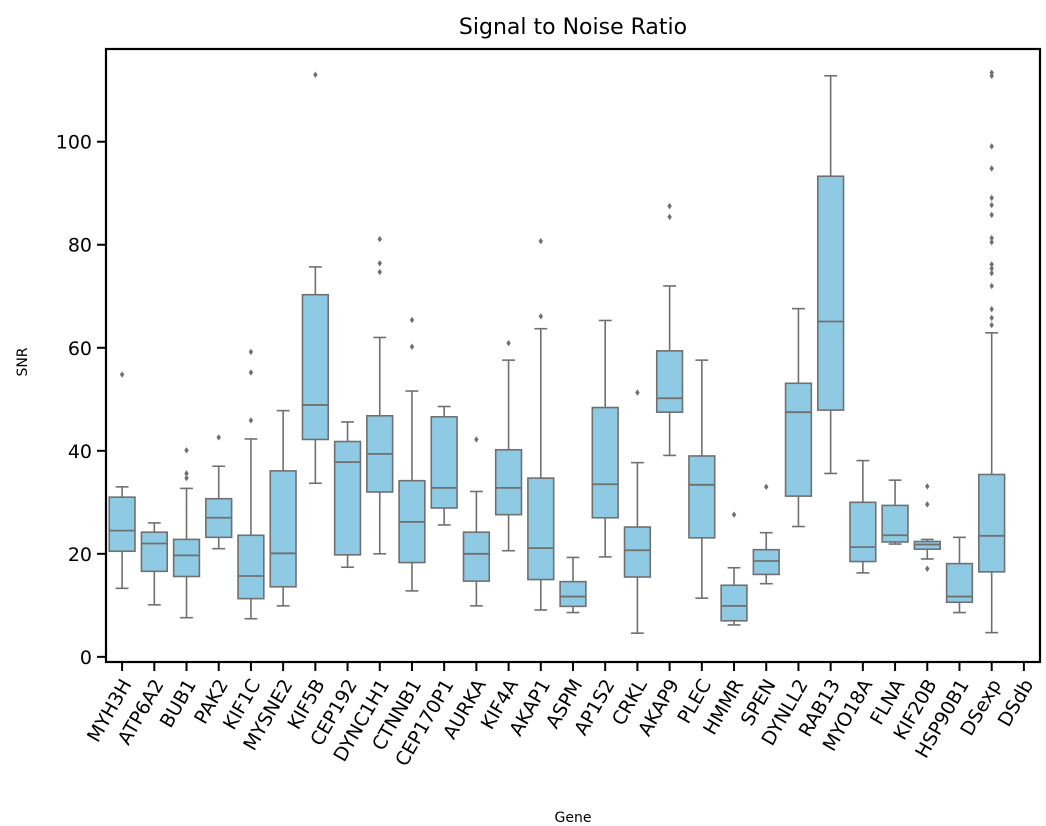 The height and width of the screenshot is (826, 1046). Describe the element at coordinates (80, 555) in the screenshot. I see `y-tick-label: 20` at that location.